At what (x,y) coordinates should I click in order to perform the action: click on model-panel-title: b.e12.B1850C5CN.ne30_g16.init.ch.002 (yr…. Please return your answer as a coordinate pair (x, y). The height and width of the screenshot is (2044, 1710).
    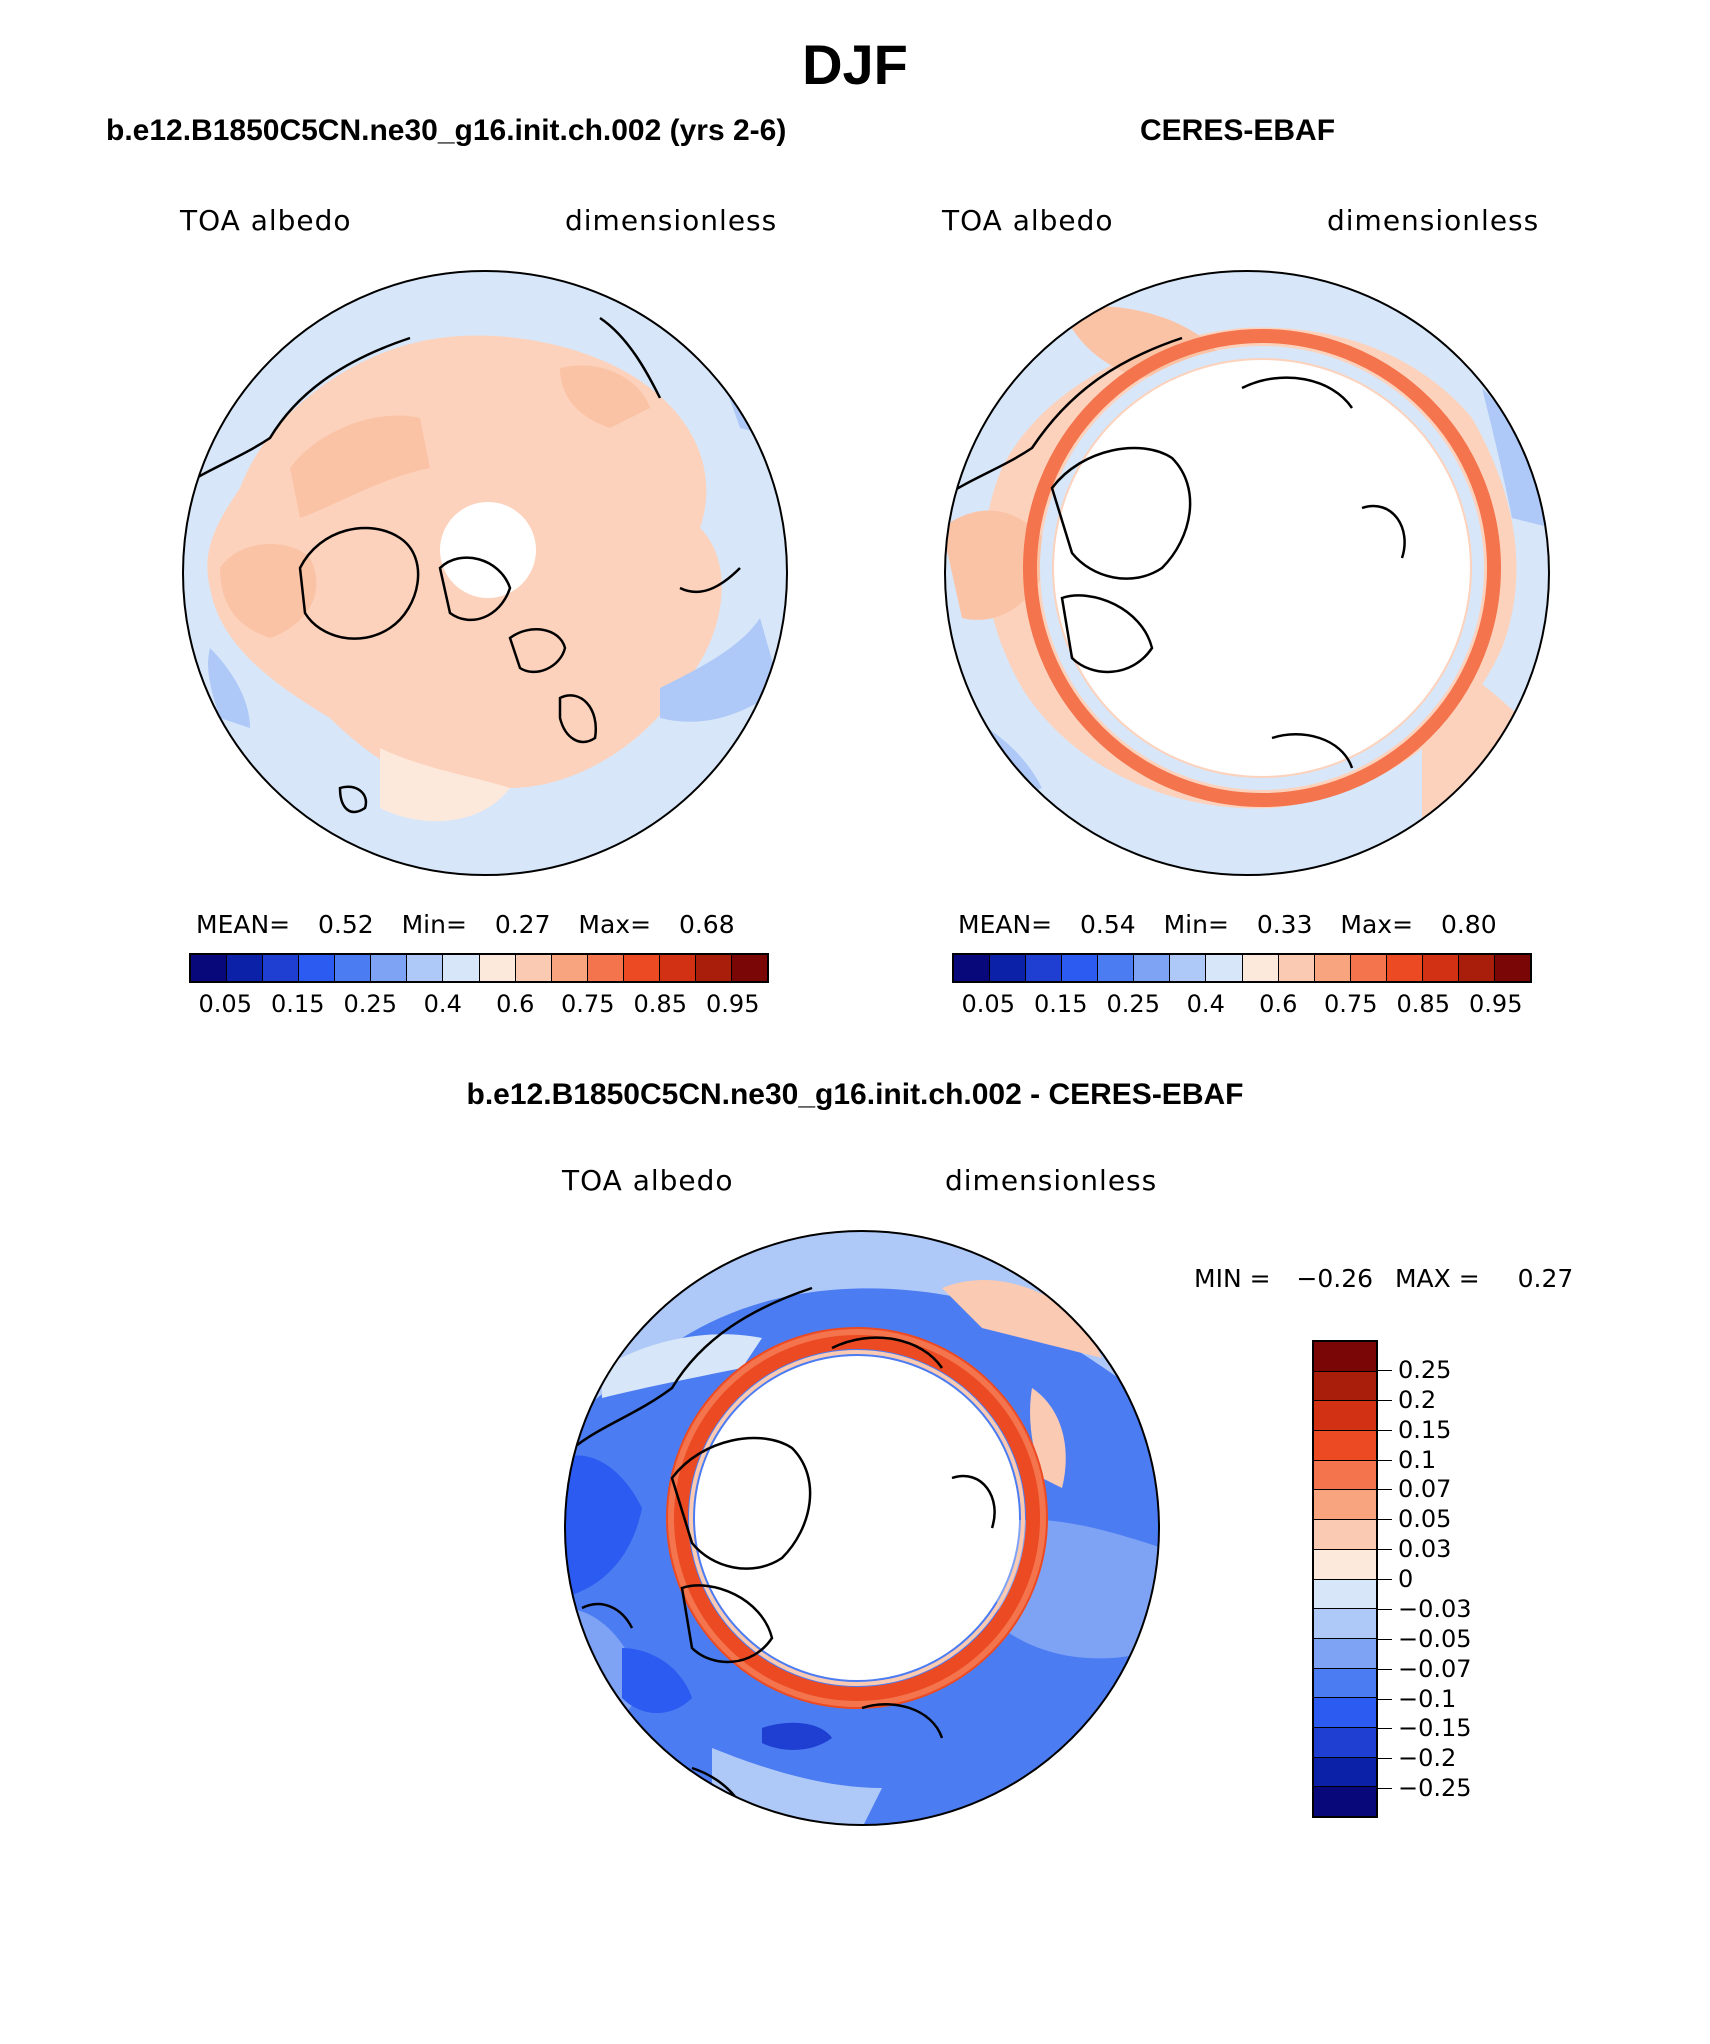
    Looking at the image, I should click on (446, 130).